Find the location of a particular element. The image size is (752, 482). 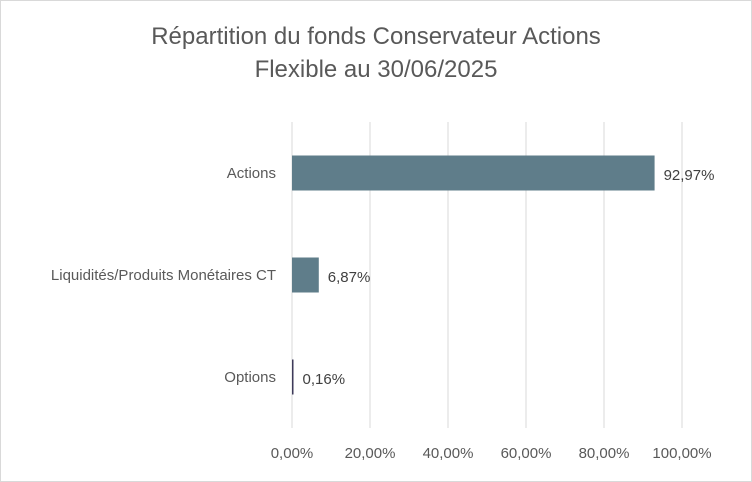

category-label: Options is located at coordinates (250, 377).